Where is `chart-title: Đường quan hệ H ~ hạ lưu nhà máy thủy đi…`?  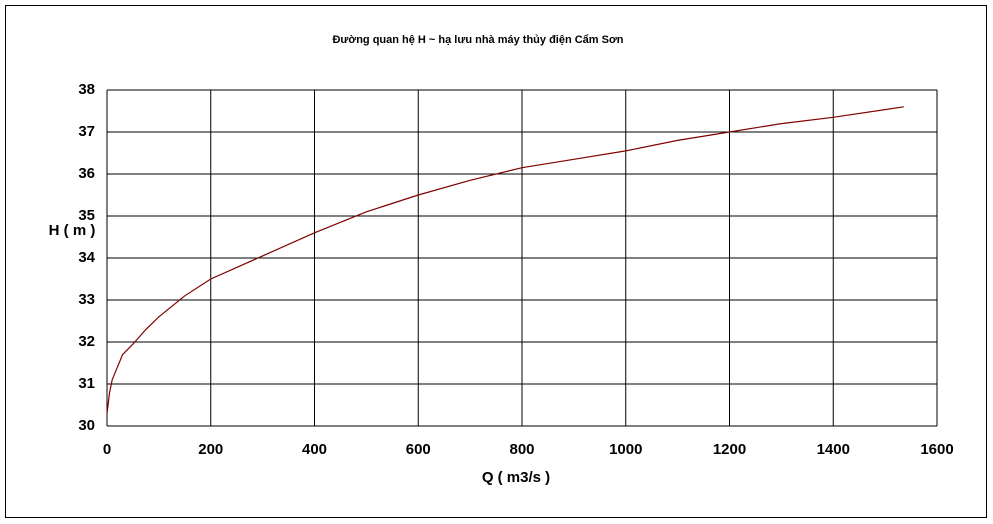
chart-title: Đường quan hệ H ~ hạ lưu nhà máy thủy đi… is located at coordinates (477, 40).